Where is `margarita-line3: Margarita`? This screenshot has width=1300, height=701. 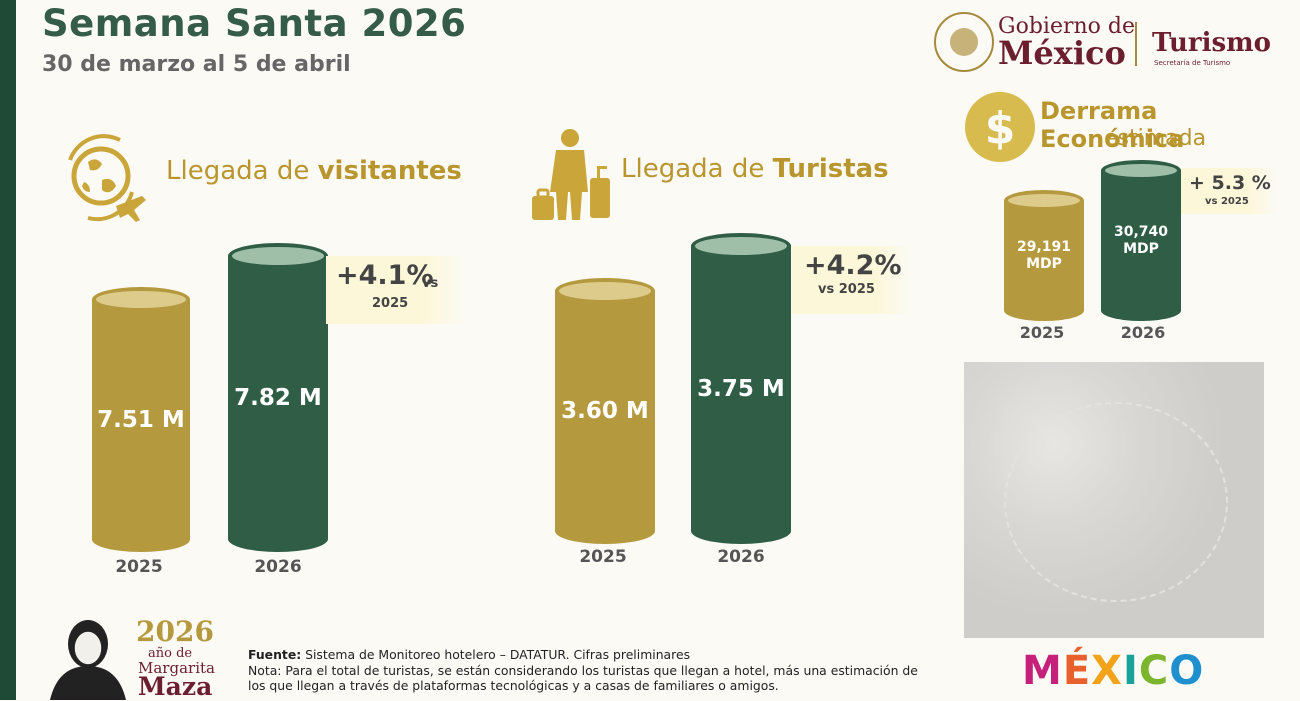
margarita-line3: Margarita is located at coordinates (176, 668).